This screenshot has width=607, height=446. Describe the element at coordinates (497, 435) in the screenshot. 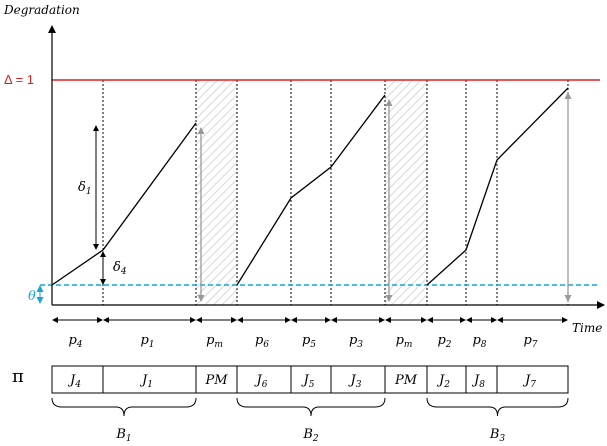

I see `batch-label: B3` at that location.